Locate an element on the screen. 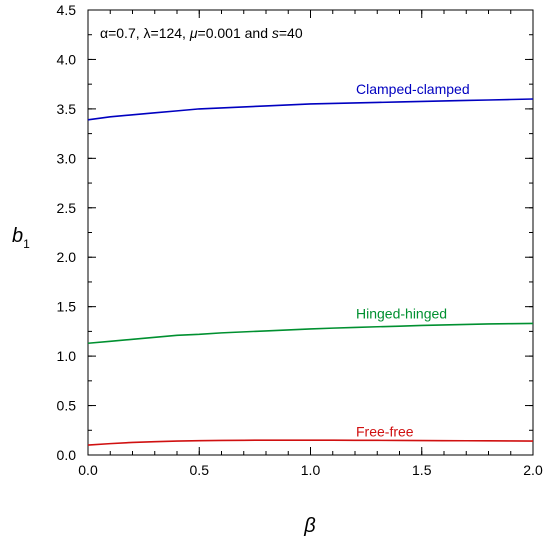 The width and height of the screenshot is (546, 539). alpha-value: =0.7, is located at coordinates (125, 33).